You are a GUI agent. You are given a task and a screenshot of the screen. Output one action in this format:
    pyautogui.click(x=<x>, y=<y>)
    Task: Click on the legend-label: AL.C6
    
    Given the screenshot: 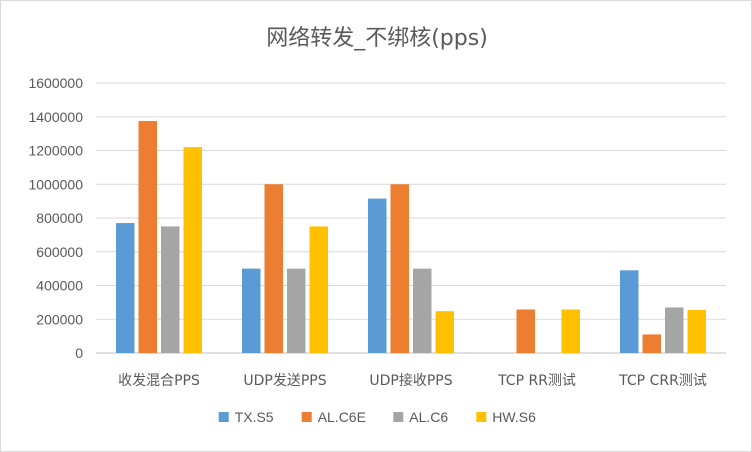 What is the action you would take?
    pyautogui.click(x=428, y=417)
    